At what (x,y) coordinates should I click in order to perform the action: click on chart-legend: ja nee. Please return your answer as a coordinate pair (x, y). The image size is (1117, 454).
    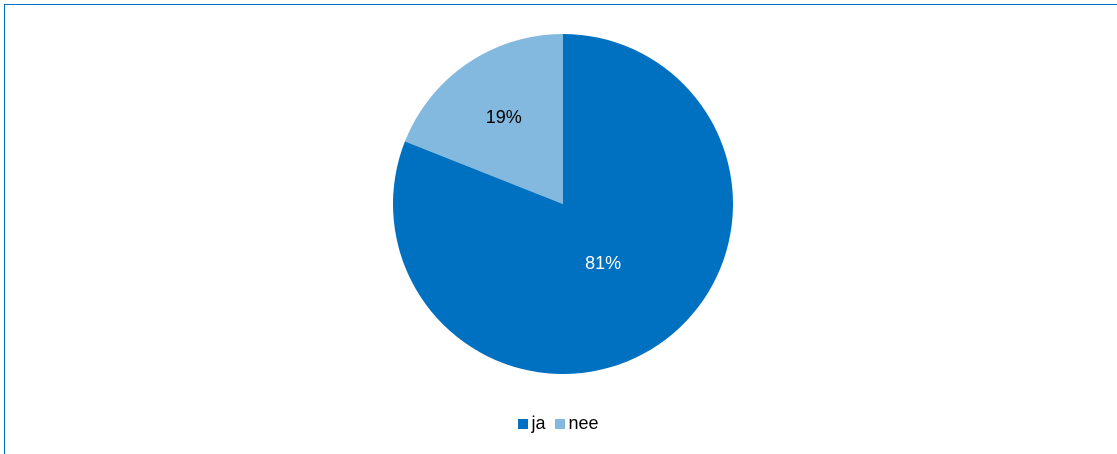
    Looking at the image, I should click on (558, 423).